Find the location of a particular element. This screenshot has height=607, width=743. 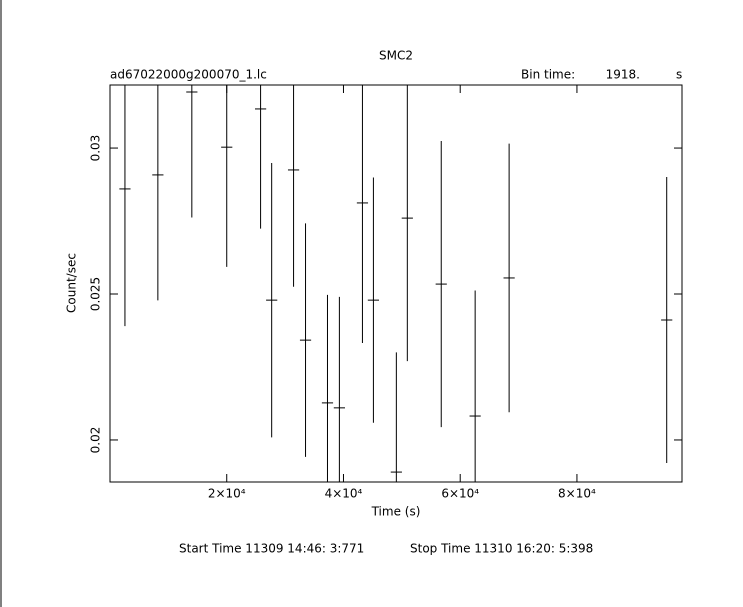

stop-time: Stop Time 11310 16:20: 5:398 is located at coordinates (501, 549).